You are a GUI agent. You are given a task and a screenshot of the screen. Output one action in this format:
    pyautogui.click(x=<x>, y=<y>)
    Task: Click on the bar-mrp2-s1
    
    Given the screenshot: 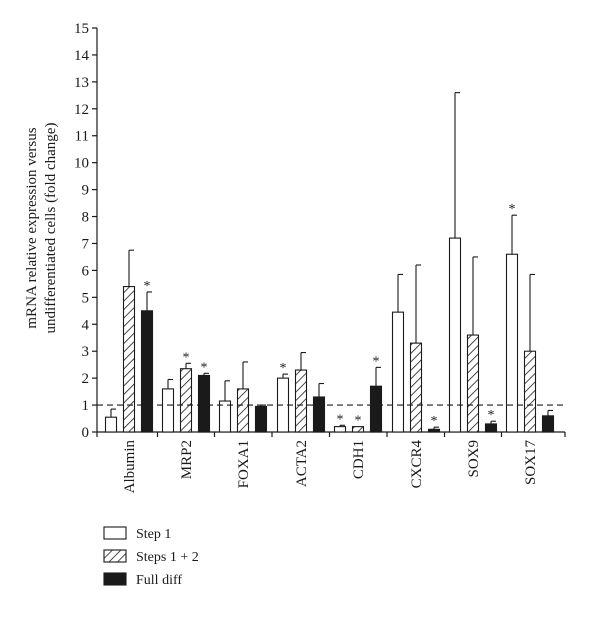 What is the action you would take?
    pyautogui.click(x=168, y=410)
    